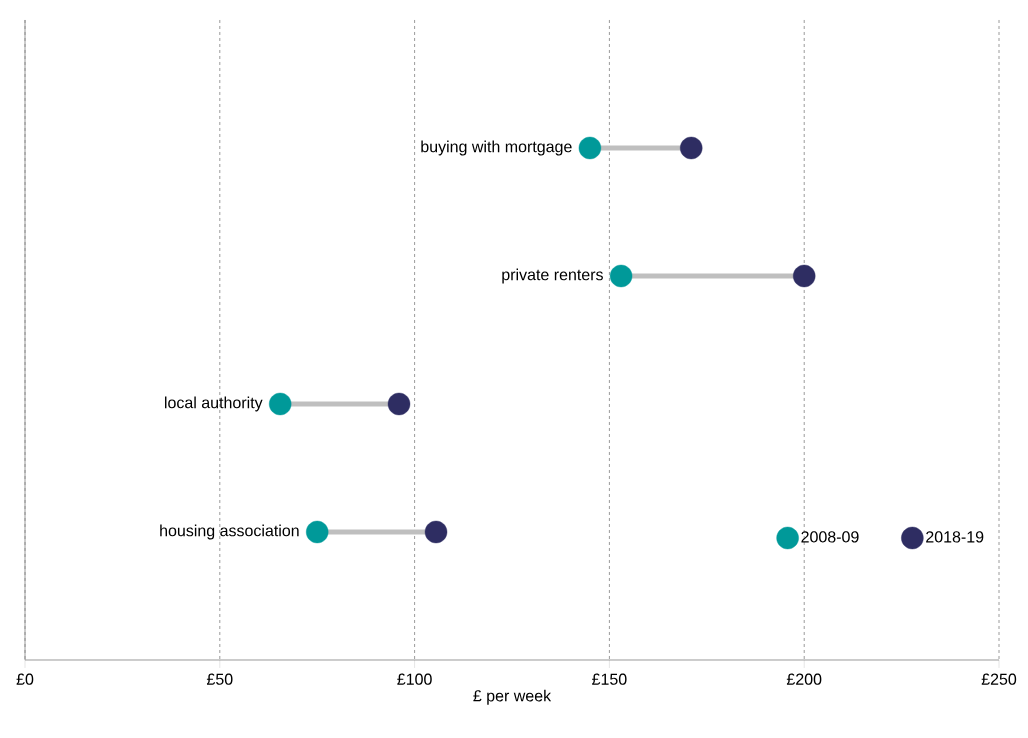 Image resolution: width=1028 pixels, height=738 pixels. What do you see at coordinates (496, 148) in the screenshot?
I see `y-tick-label: buying with mortgage` at bounding box center [496, 148].